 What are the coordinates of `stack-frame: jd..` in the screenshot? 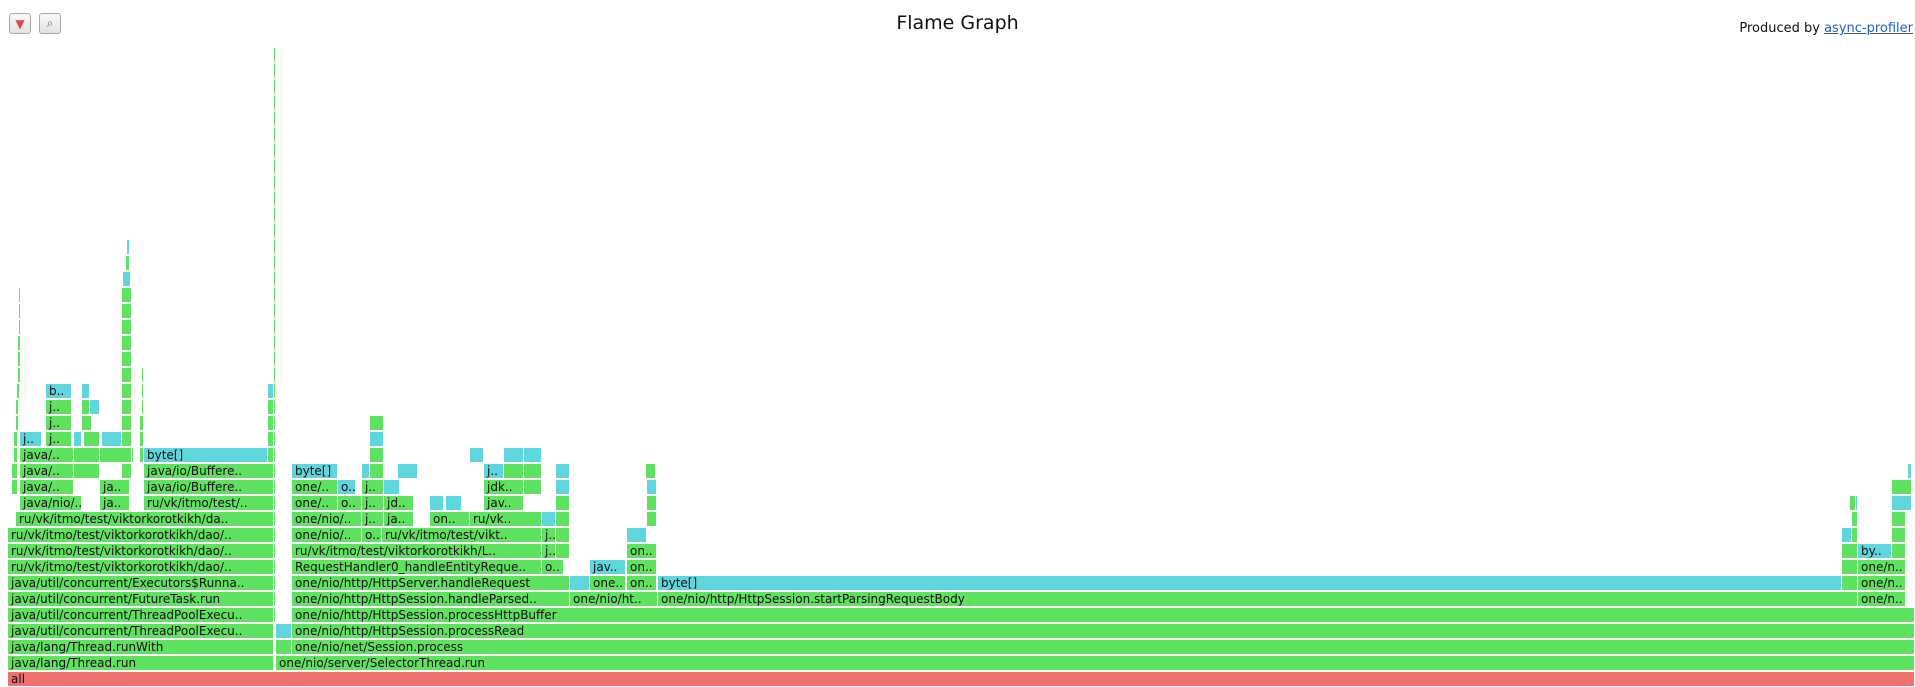 It's located at (399, 503).